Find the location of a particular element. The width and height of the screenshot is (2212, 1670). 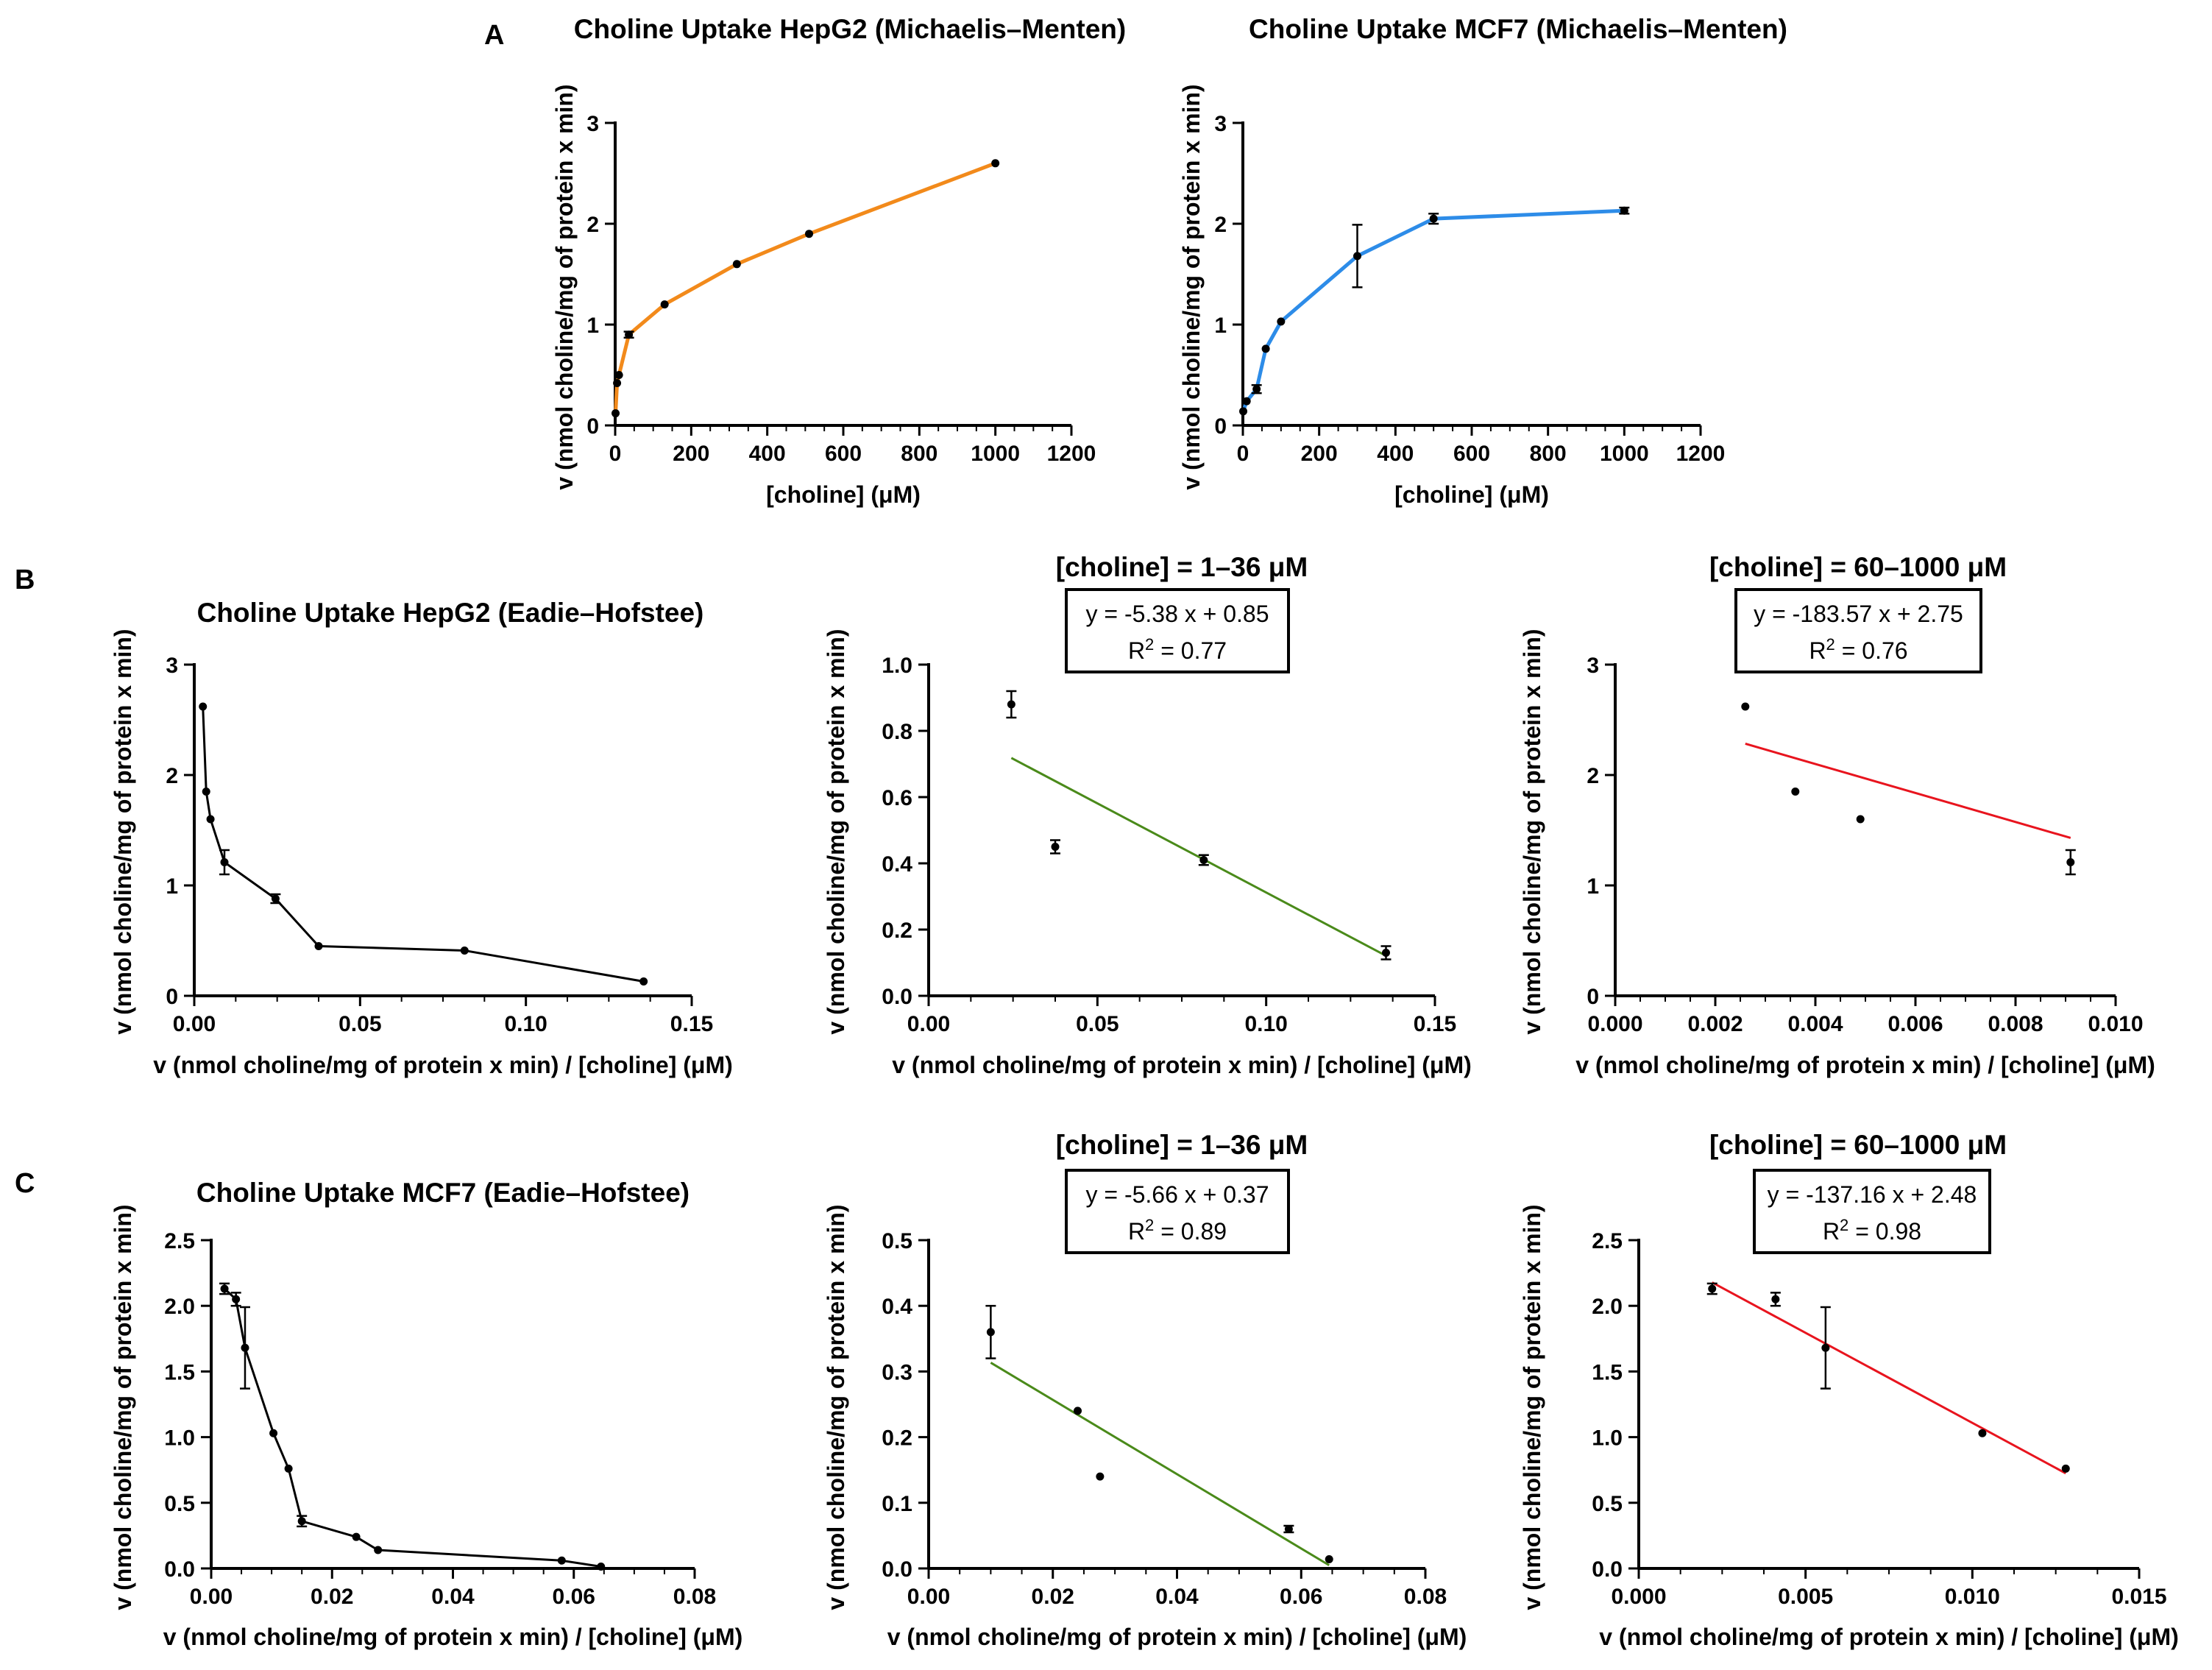

x-tick-label: 0.15 is located at coordinates (1435, 1024).